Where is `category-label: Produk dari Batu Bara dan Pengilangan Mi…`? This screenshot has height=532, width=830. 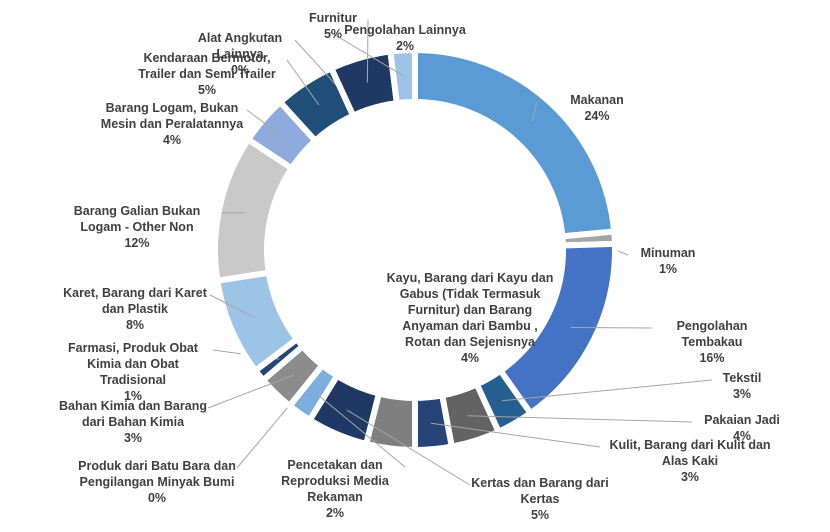
category-label: Produk dari Batu Bara dan Pengilangan Mi… is located at coordinates (157, 474).